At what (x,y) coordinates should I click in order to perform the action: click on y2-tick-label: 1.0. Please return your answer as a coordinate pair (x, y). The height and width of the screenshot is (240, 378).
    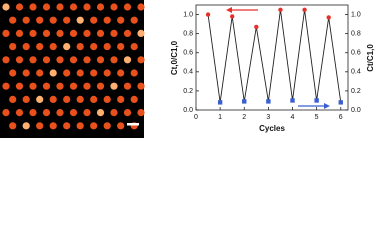
    Looking at the image, I should click on (356, 14).